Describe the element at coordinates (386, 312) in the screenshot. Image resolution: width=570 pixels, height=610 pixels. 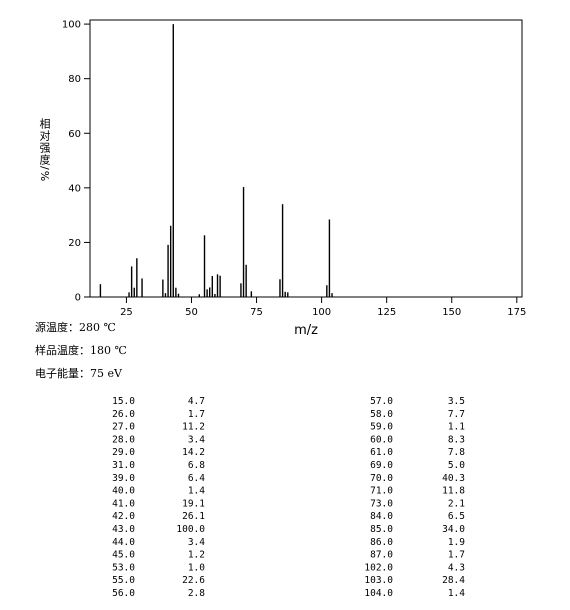
I see `x-tick-label: 125` at that location.